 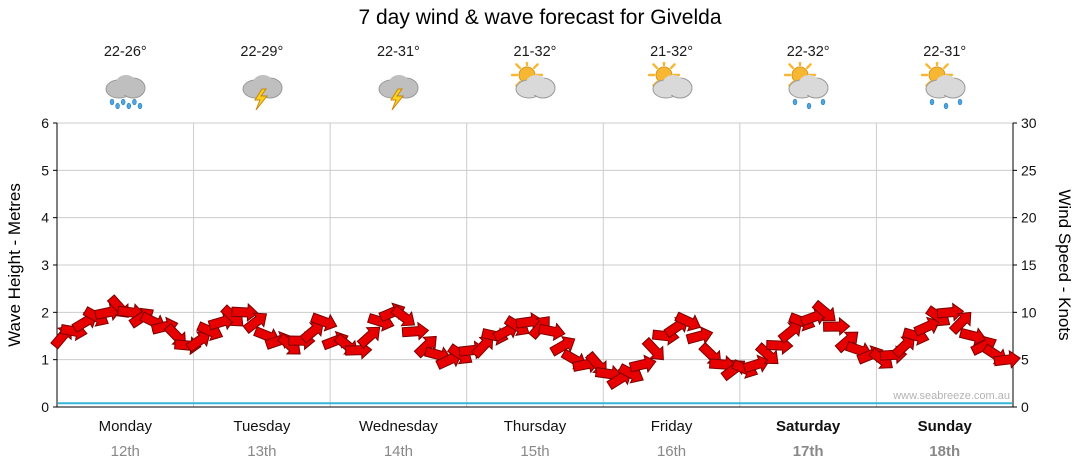 I want to click on day-date-label: 17th, so click(x=808, y=451).